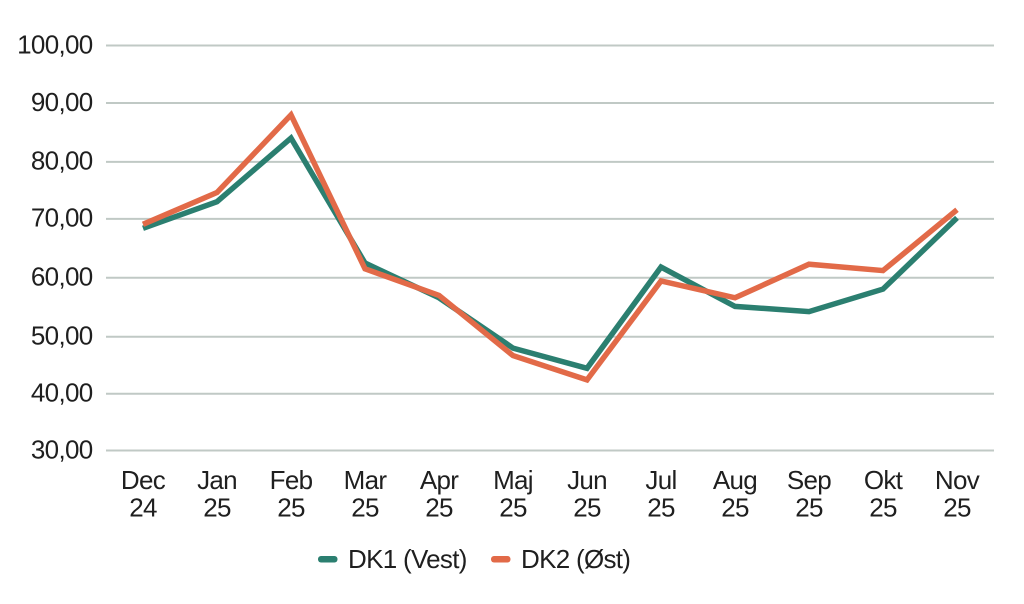 The image size is (1024, 604). Describe the element at coordinates (62, 277) in the screenshot. I see `svg-text: 60,00` at that location.